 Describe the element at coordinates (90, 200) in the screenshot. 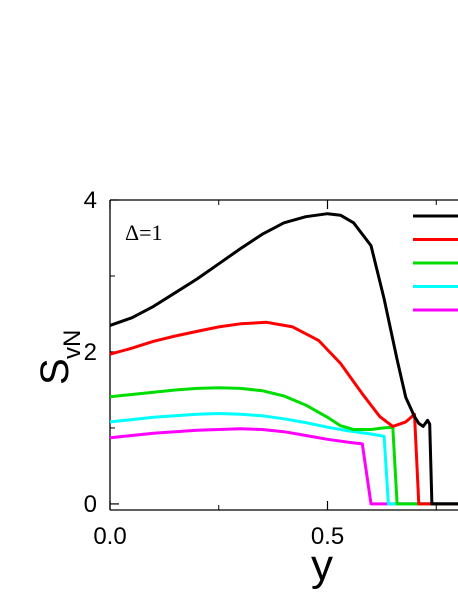

I see `y-tick-label: 4` at that location.